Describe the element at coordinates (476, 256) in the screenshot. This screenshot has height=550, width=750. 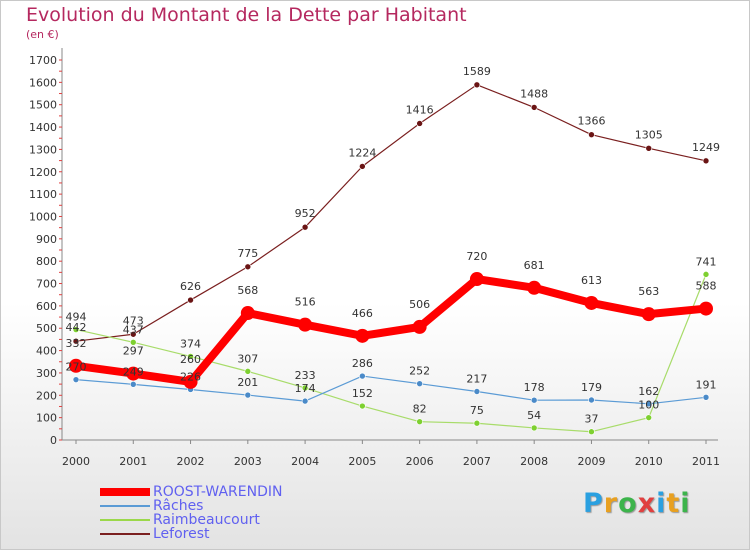
I see `data-label: 720` at that location.